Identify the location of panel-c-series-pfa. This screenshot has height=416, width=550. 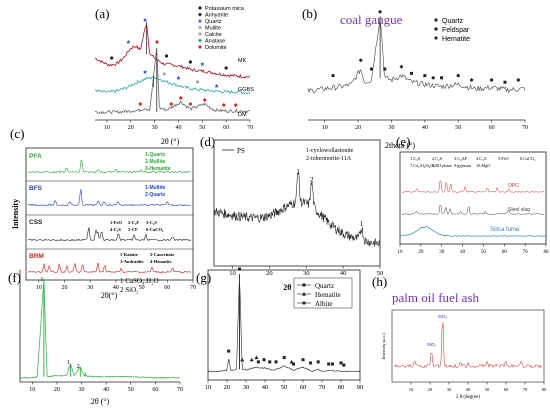
(109, 166).